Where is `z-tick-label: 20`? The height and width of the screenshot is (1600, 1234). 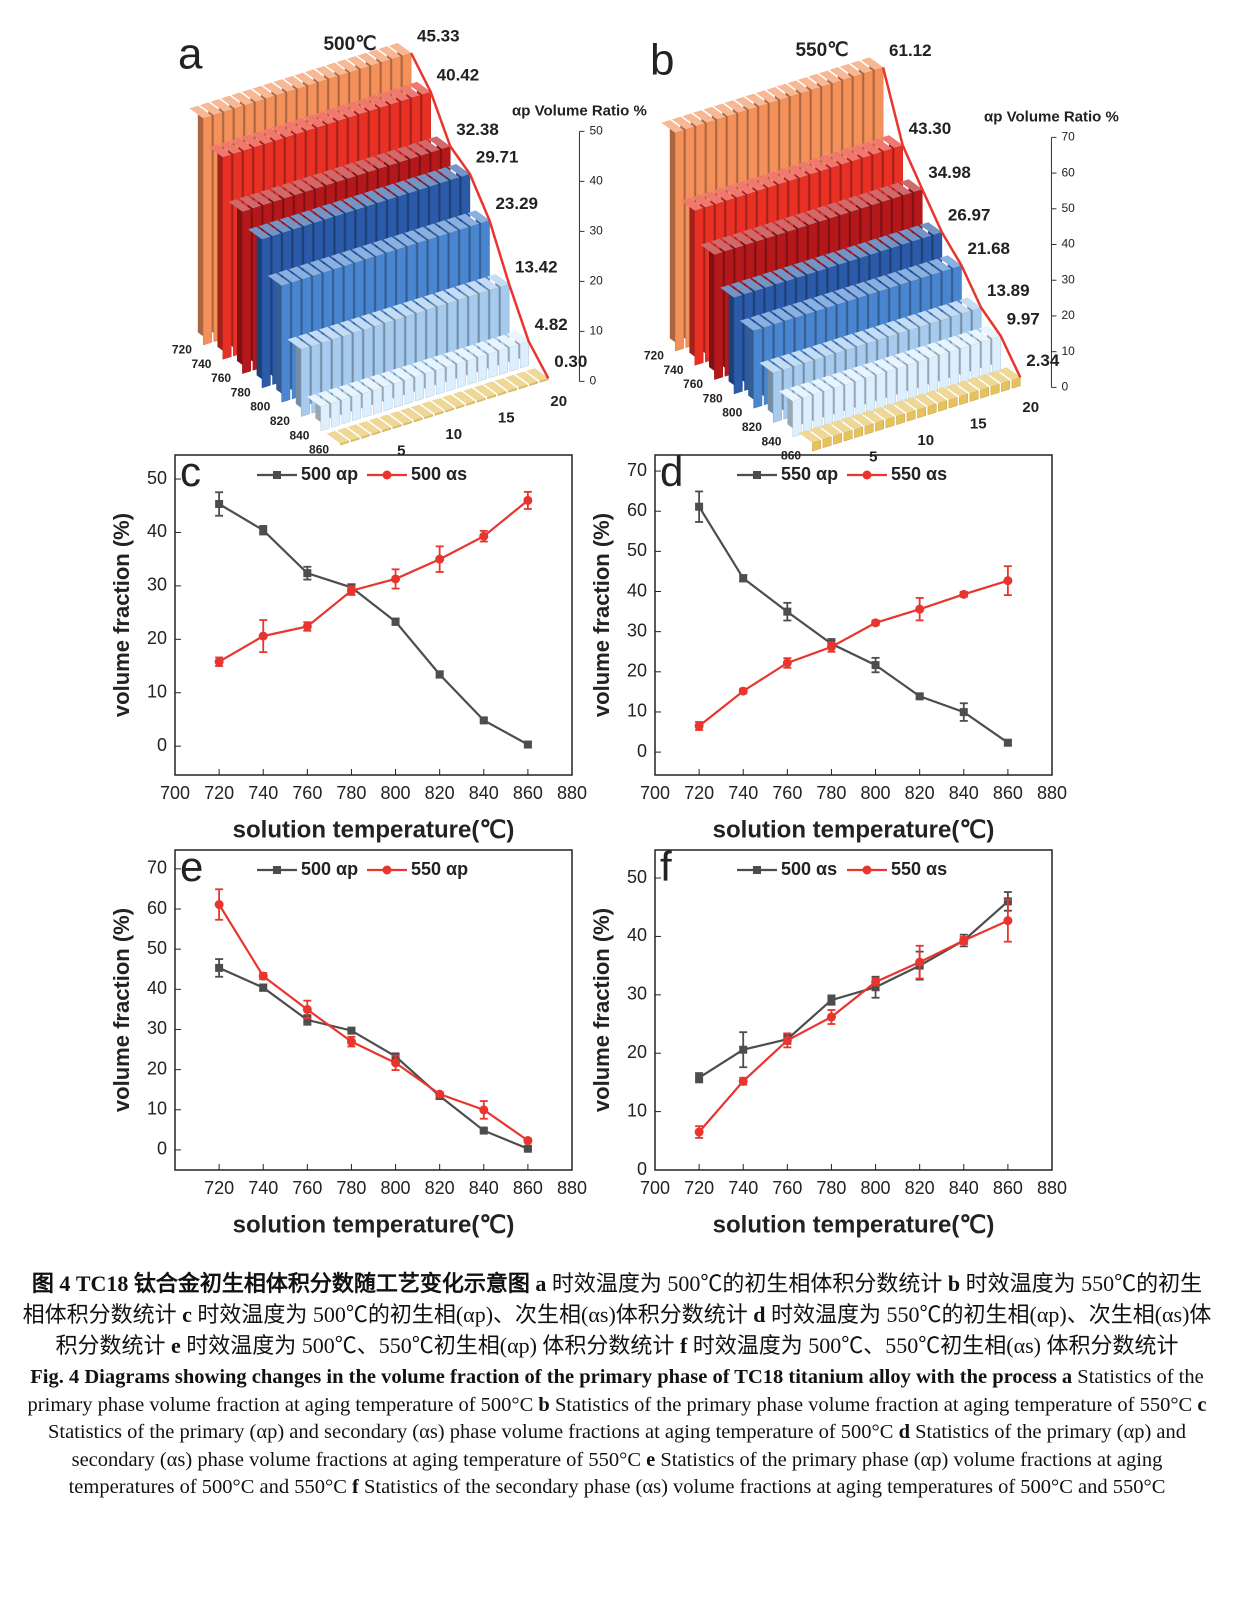 z-tick-label: 20 is located at coordinates (596, 281).